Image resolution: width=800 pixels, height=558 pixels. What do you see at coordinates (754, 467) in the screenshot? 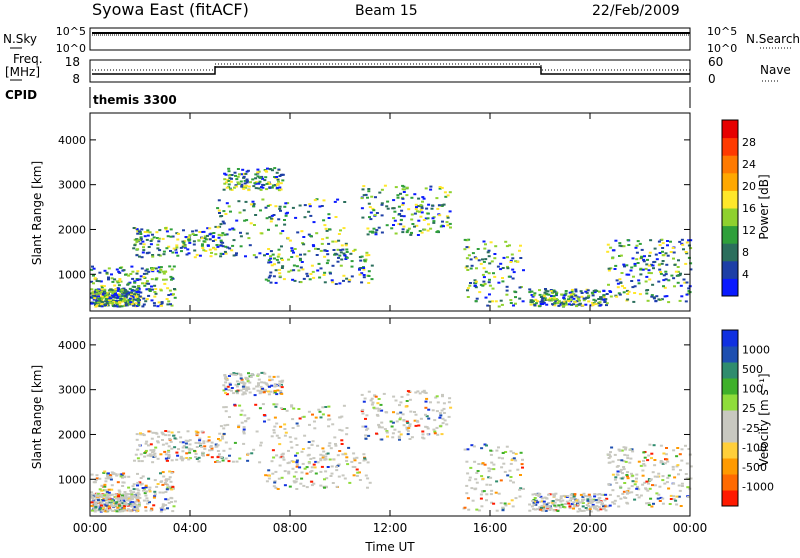
I see `colorbar-tick-label: -500` at bounding box center [754, 467].